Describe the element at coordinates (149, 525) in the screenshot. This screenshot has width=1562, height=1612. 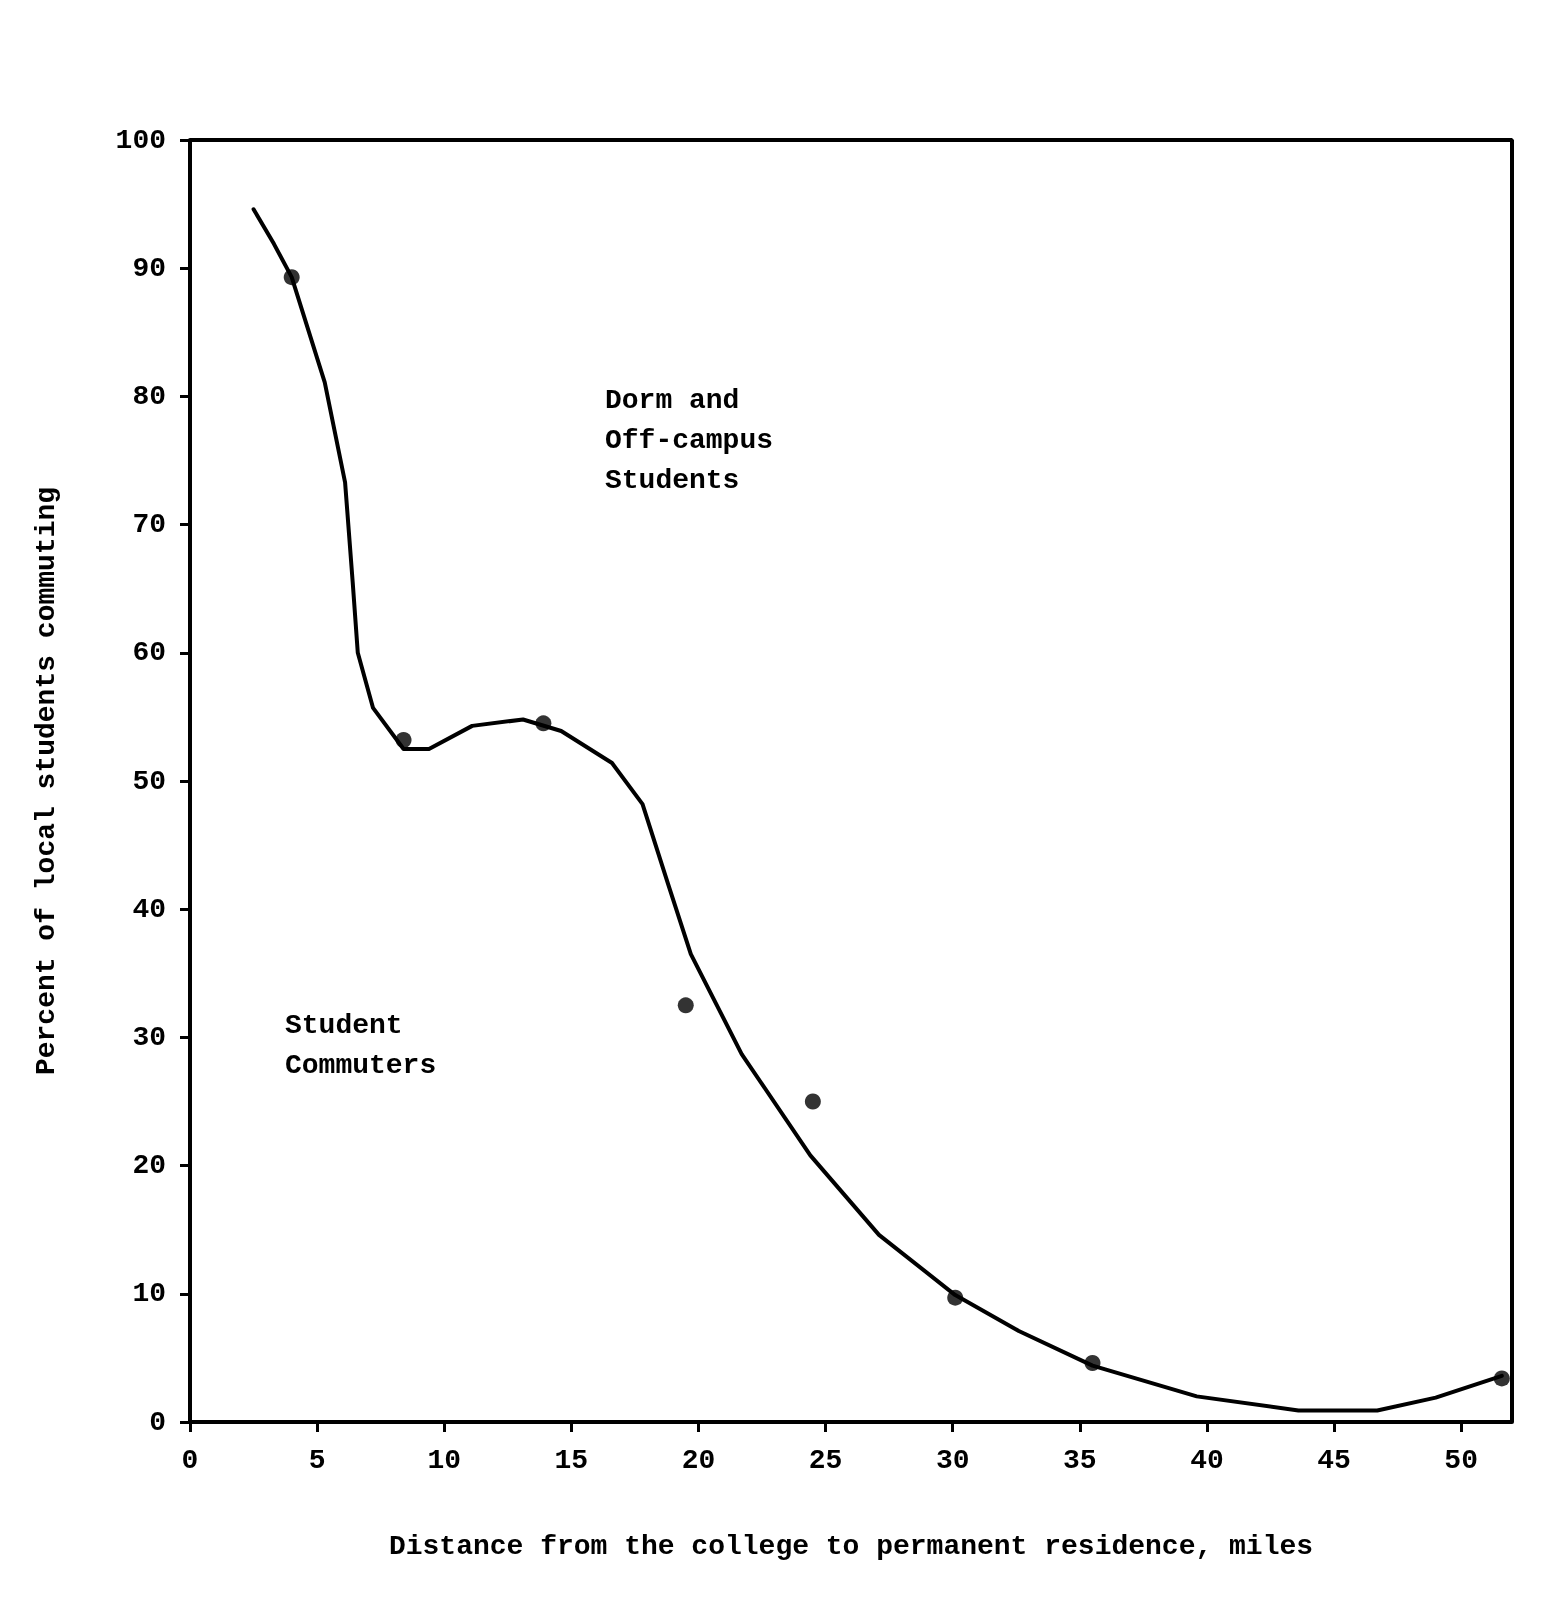
I see `y-tick-label: 70` at that location.